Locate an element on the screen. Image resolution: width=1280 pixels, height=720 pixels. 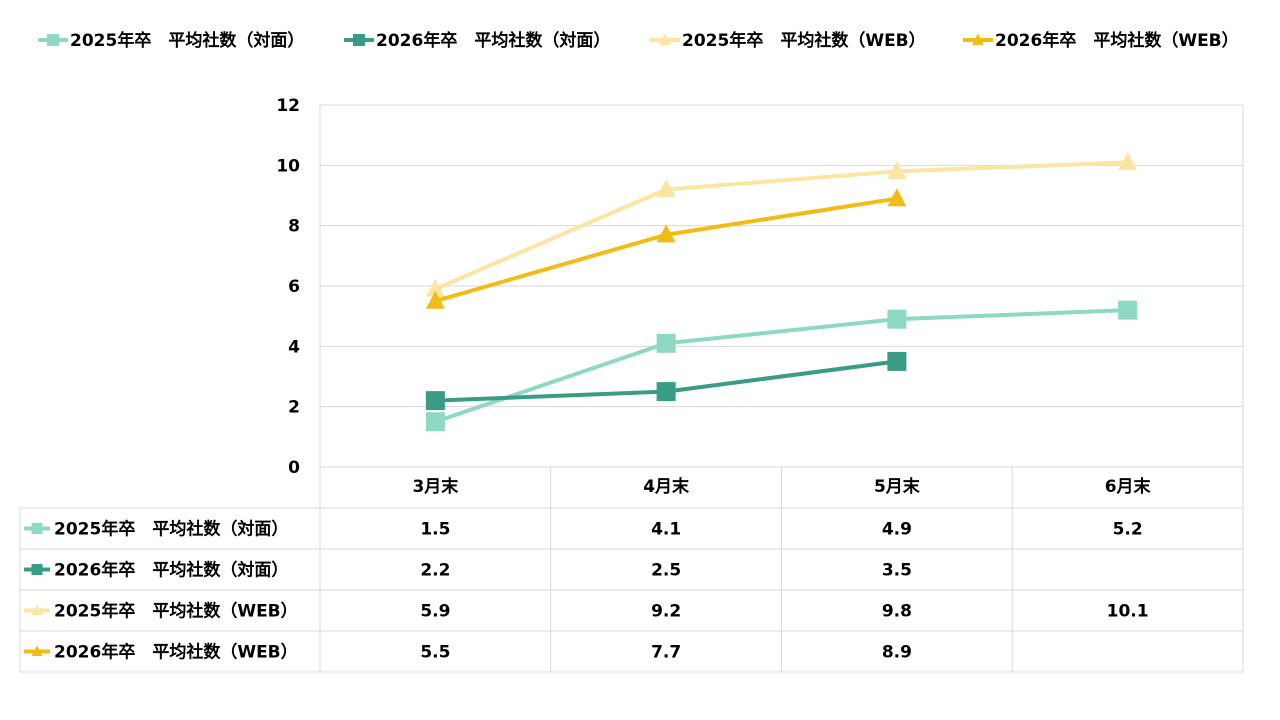
data-label: 10.1 is located at coordinates (1128, 612).